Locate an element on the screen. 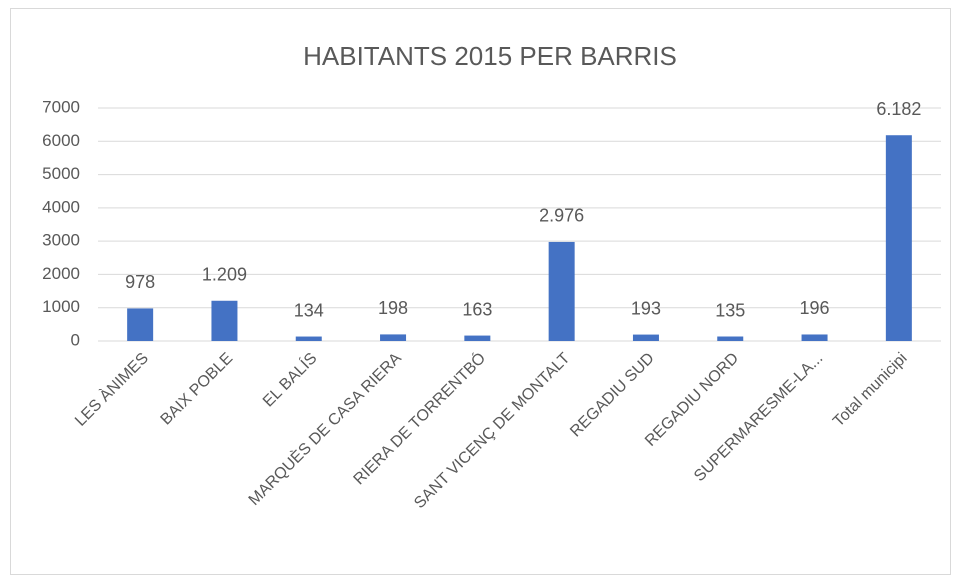 The image size is (958, 586). y-tick-label: 5000 is located at coordinates (61, 173).